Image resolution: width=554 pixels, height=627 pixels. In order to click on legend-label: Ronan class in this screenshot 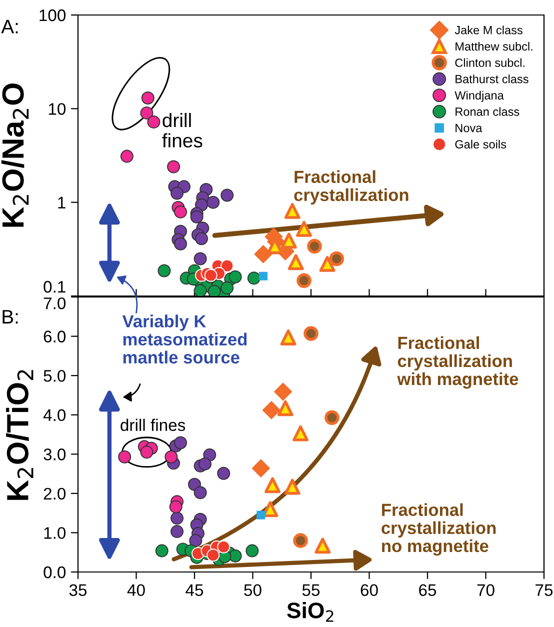, I will do `click(488, 111)`.